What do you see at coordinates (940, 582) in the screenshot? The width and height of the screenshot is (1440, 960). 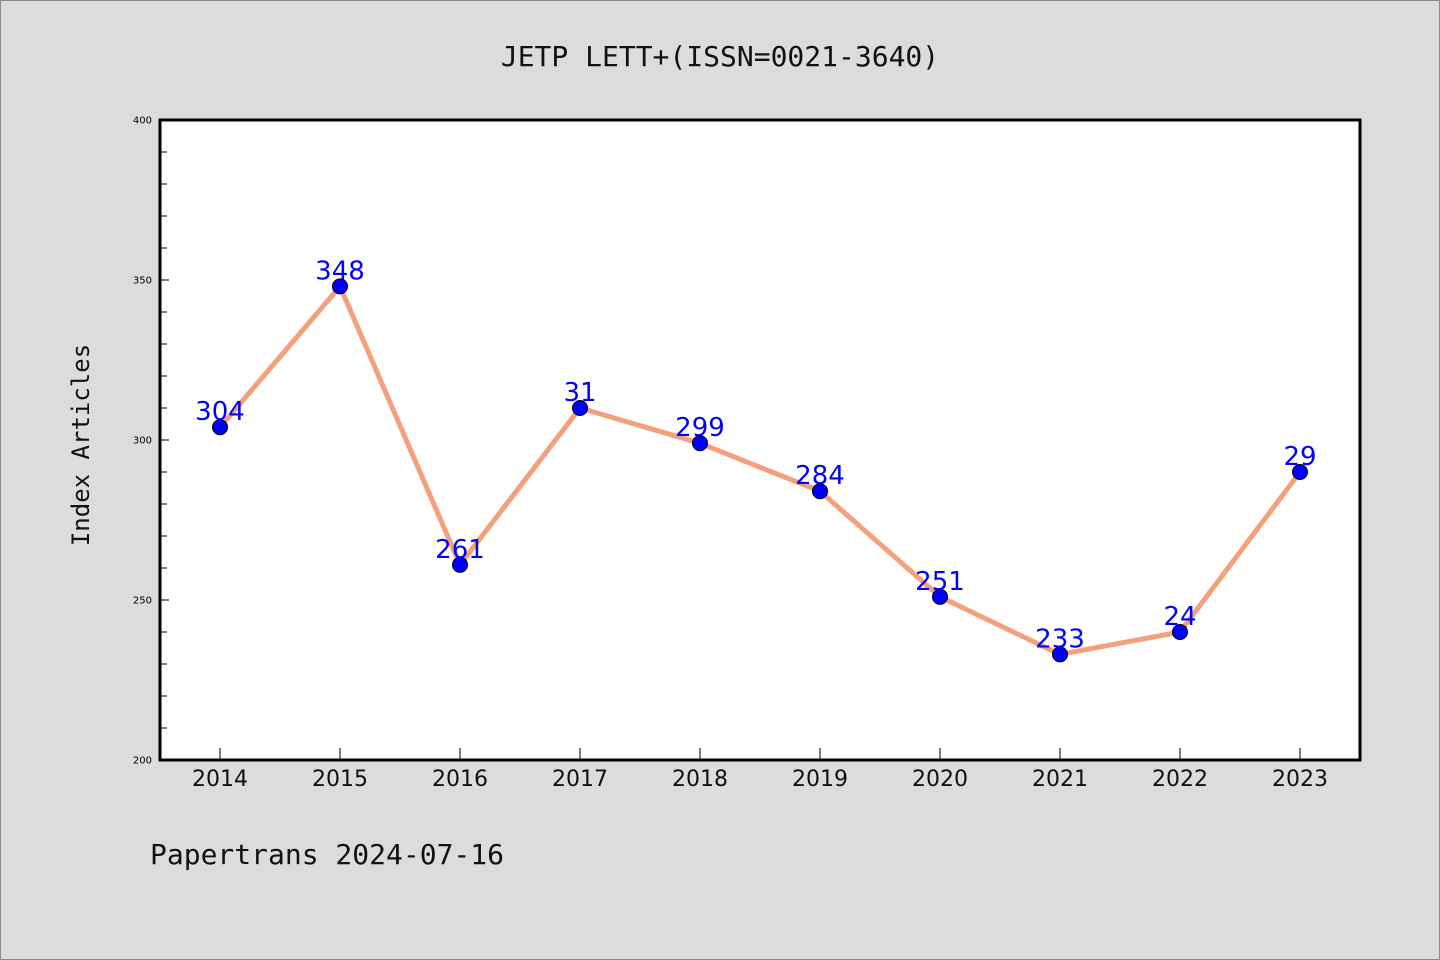 I see `data-label: 251` at bounding box center [940, 582].